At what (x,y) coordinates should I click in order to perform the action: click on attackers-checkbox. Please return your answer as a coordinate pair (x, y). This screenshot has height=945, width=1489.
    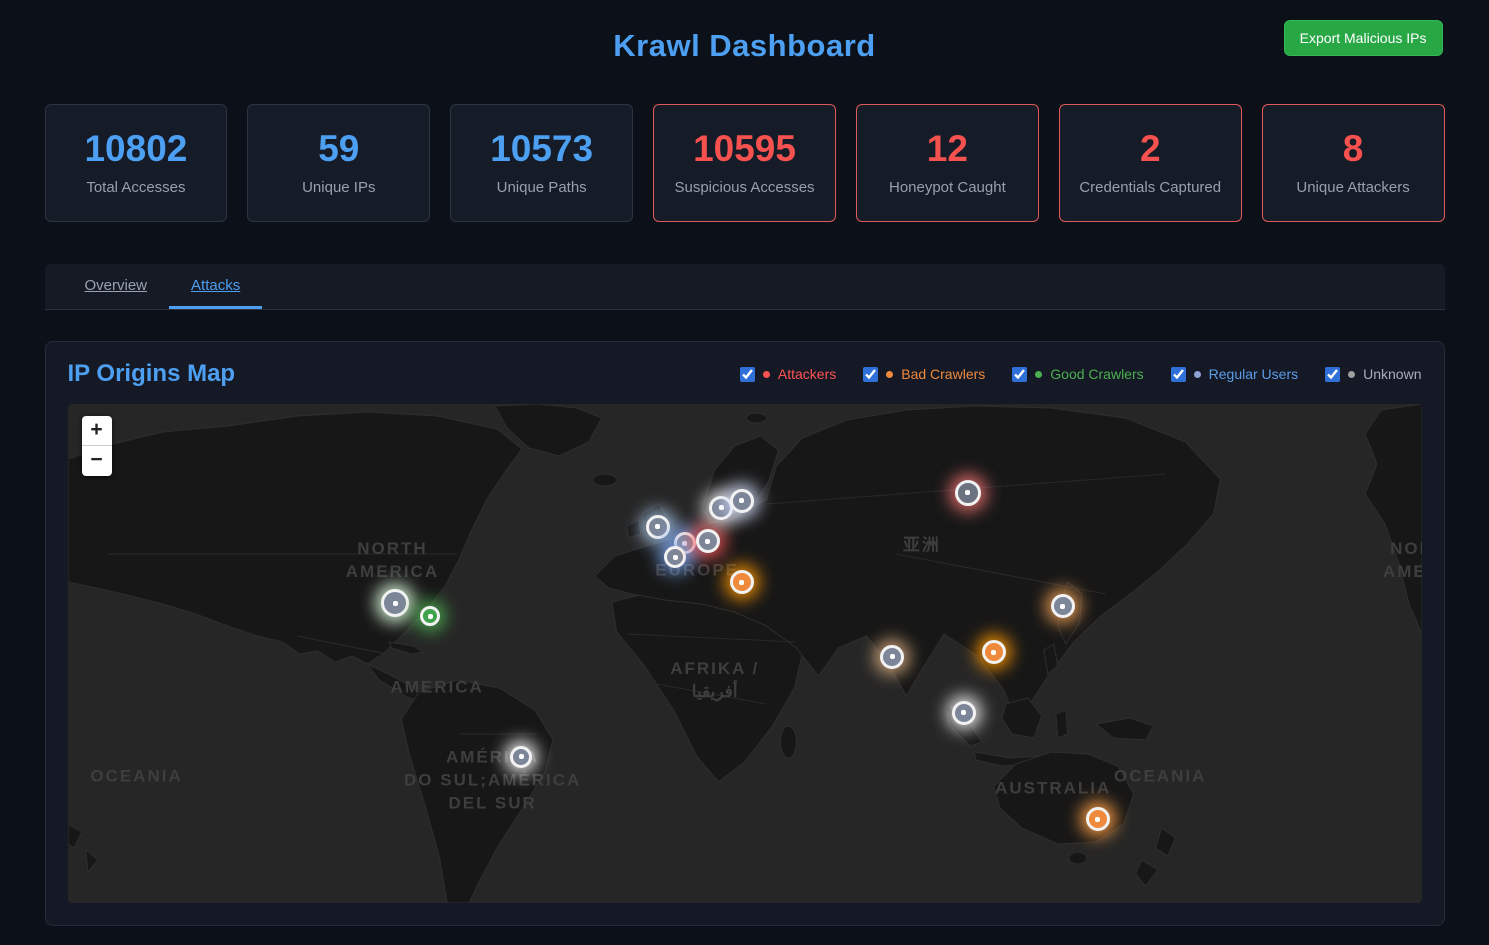
    Looking at the image, I should click on (747, 374).